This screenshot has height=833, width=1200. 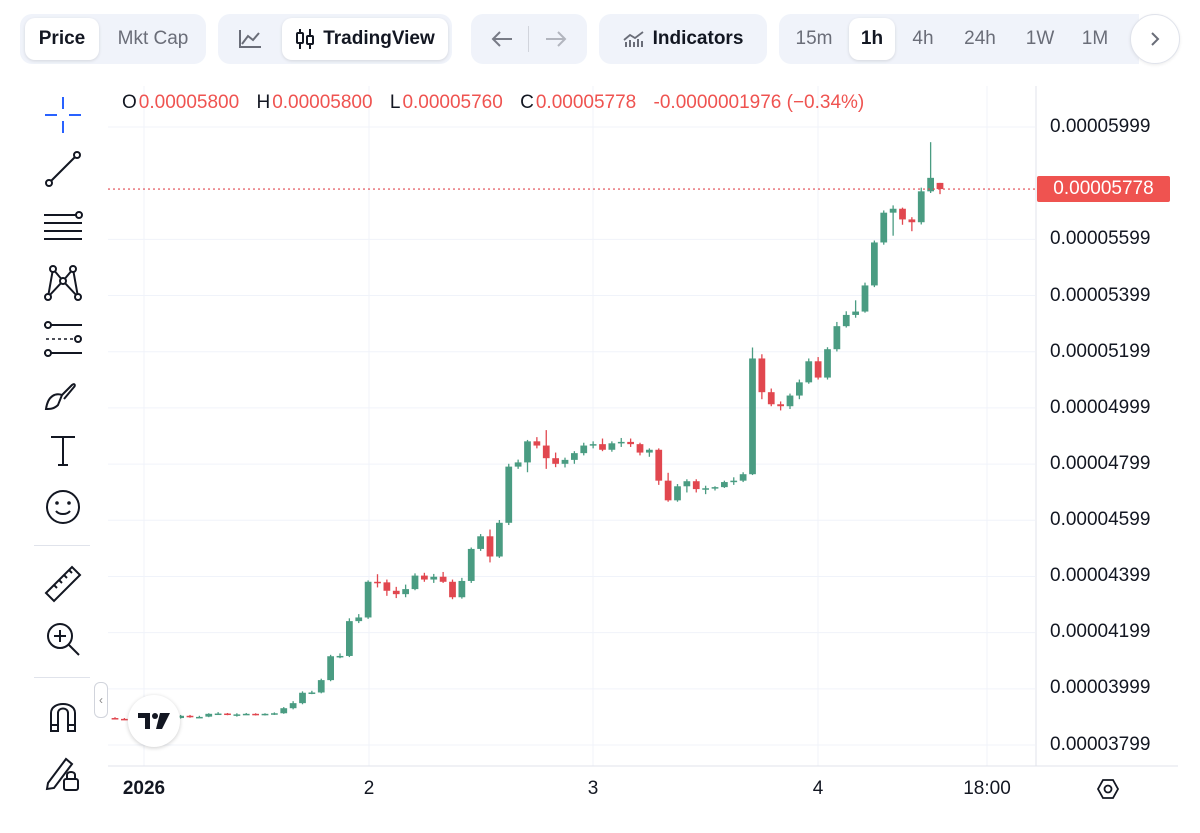 What do you see at coordinates (63, 395) in the screenshot?
I see `brush-tool` at bounding box center [63, 395].